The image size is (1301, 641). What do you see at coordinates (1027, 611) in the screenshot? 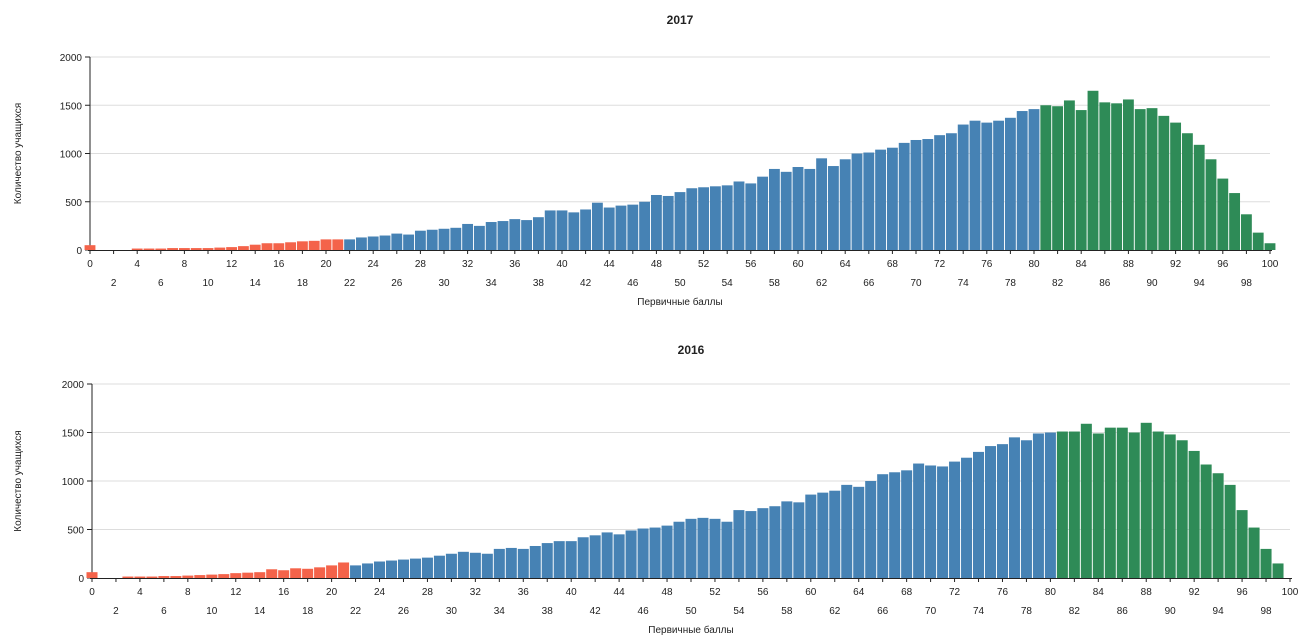
I see `x-tick-label: 78` at bounding box center [1027, 611].